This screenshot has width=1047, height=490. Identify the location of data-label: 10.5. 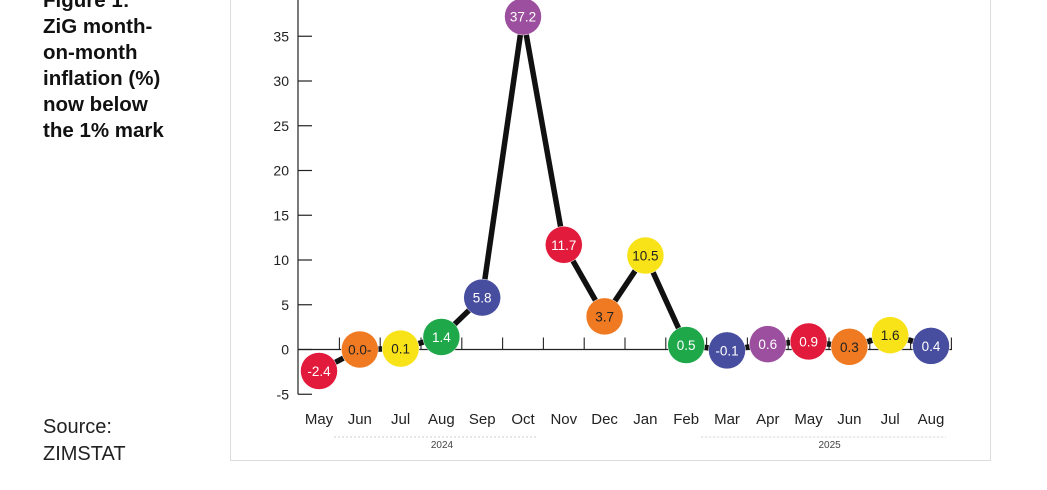
(645, 256).